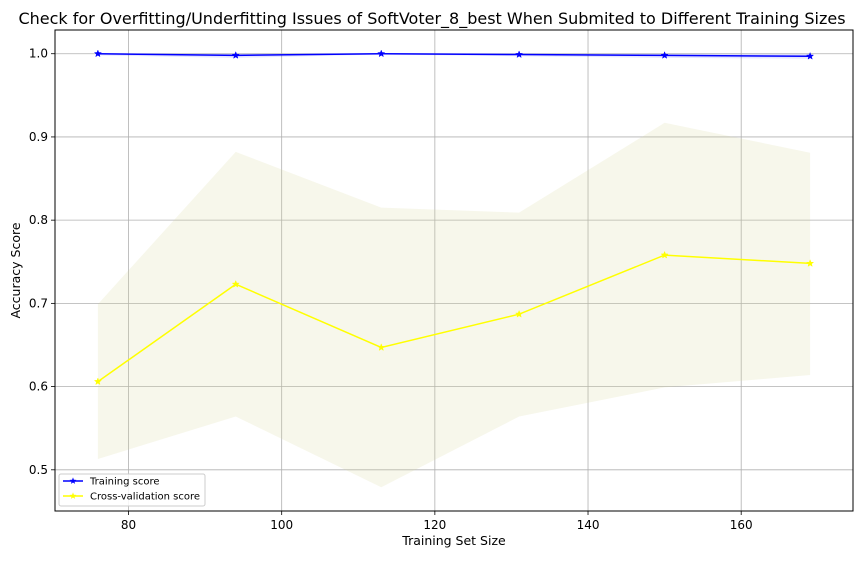 The width and height of the screenshot is (864, 576). I want to click on x-axis-label: Training Set Size, so click(453, 540).